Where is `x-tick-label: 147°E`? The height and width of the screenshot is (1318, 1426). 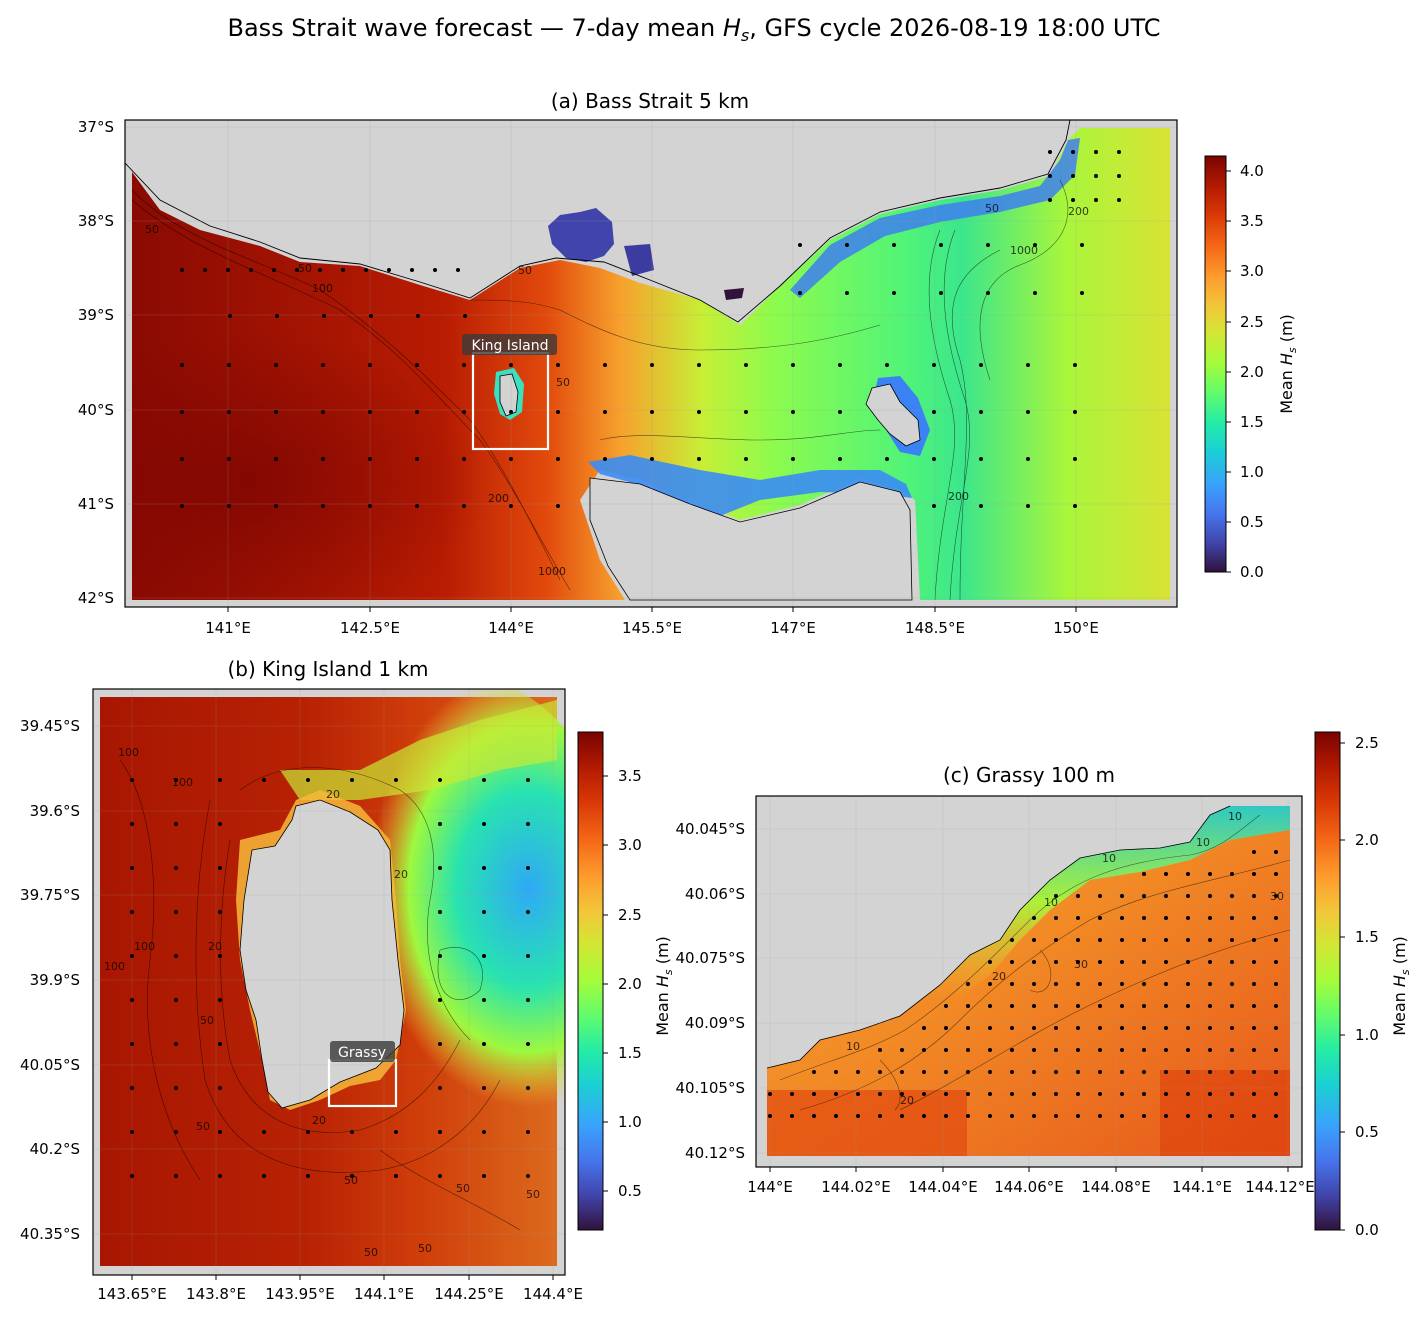 x-tick-label: 147°E is located at coordinates (793, 628).